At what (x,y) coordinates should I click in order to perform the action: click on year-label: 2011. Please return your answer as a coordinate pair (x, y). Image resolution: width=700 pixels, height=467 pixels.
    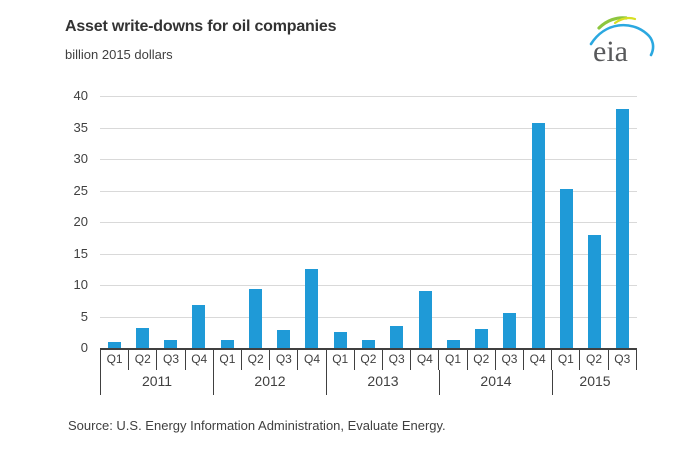
    Looking at the image, I should click on (157, 382).